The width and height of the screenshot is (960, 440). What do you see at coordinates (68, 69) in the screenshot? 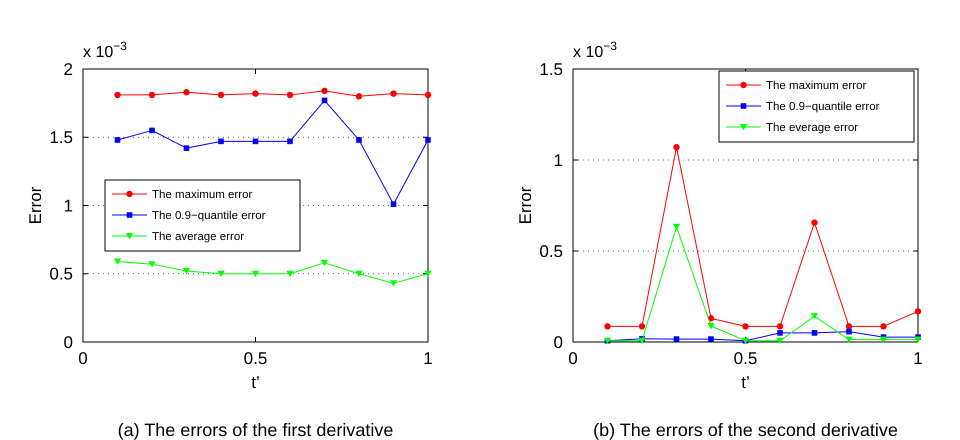
I see `y-tick-label: 2` at bounding box center [68, 69].